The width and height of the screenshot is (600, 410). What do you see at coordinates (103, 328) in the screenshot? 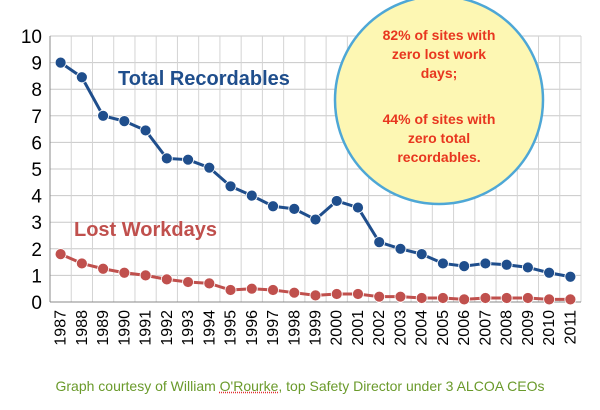
I see `x-tick-label: 1989` at bounding box center [103, 328].